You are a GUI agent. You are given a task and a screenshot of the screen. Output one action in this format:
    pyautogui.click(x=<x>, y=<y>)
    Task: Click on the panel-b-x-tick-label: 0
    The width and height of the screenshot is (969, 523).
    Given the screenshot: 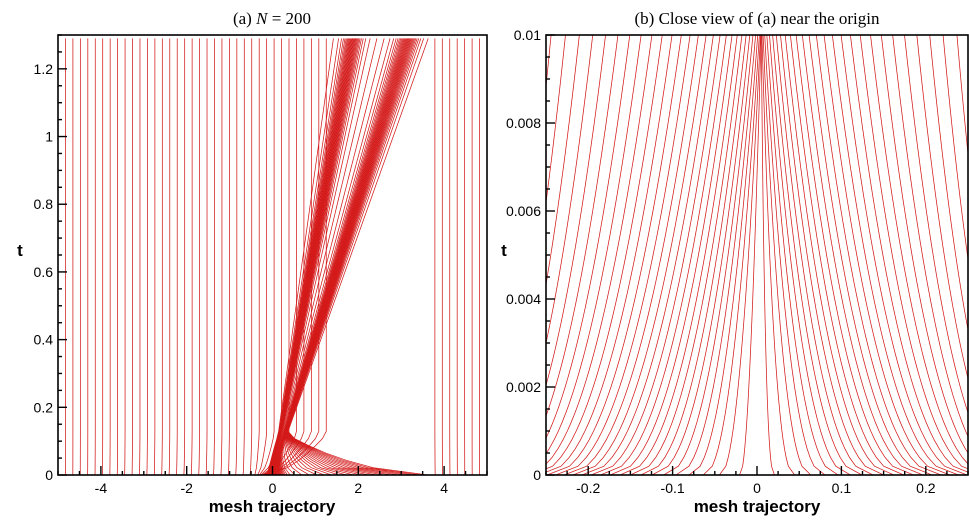 What is the action you would take?
    pyautogui.click(x=757, y=488)
    